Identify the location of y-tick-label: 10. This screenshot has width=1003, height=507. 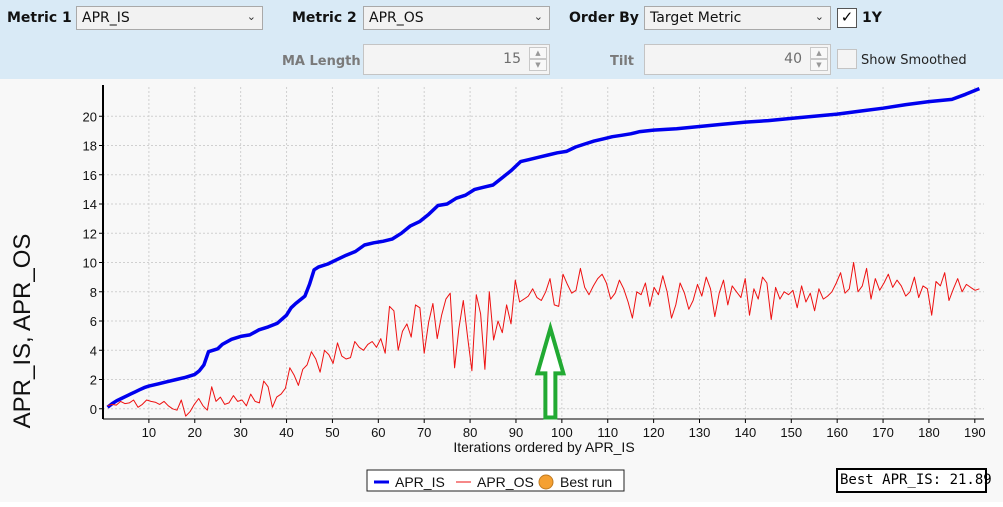
(90, 263).